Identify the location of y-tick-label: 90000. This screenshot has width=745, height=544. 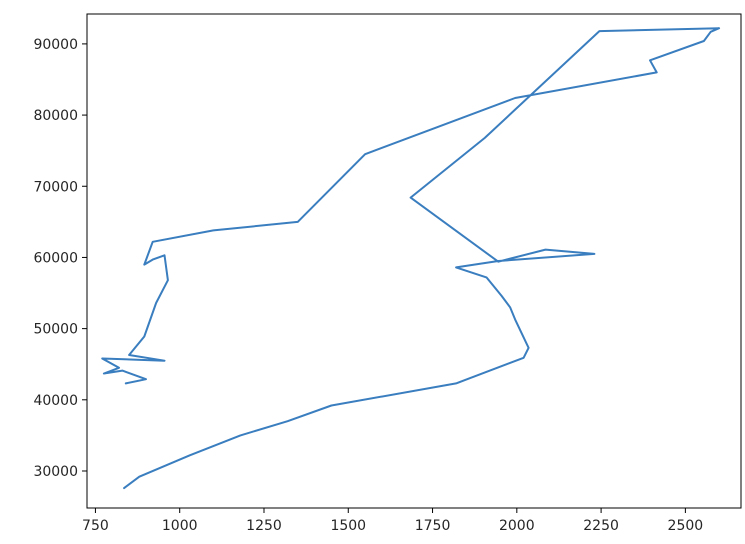
(55, 45).